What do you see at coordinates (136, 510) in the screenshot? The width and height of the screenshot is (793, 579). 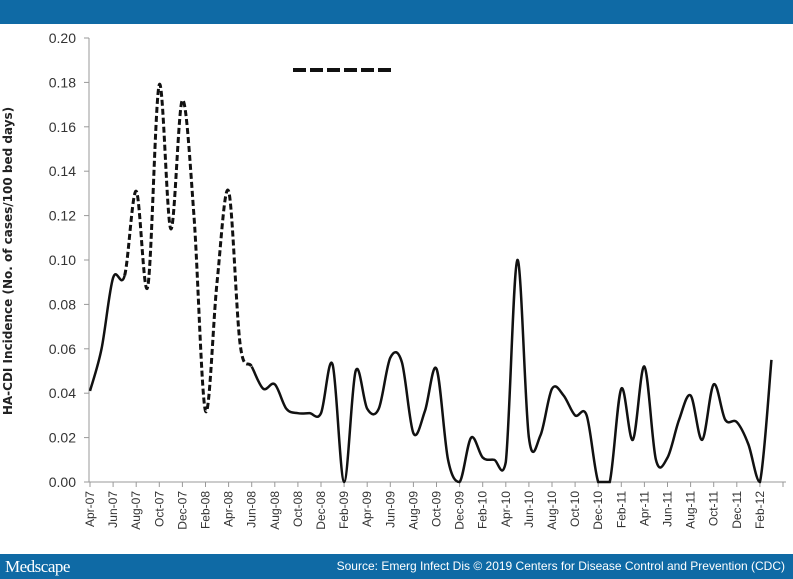 I see `x-tick-label: Aug-07` at bounding box center [136, 510].